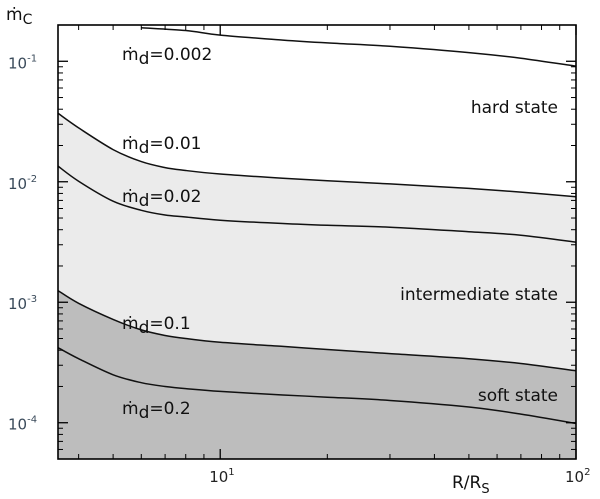 The image size is (600, 499). I want to click on labels: ṁd=0.002 ṁd=0.01 ṁd=0.02 ṁd=0.1 ṁd=0.2, so click(167, 234).